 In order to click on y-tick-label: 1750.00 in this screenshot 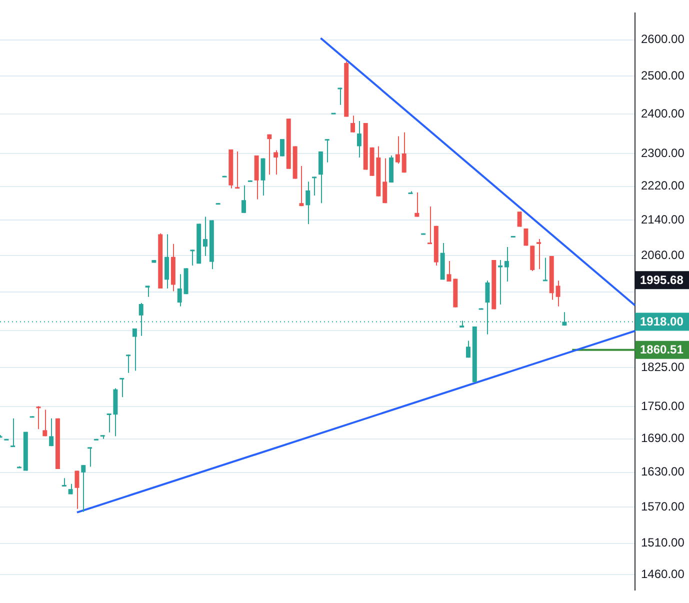, I will do `click(663, 405)`.